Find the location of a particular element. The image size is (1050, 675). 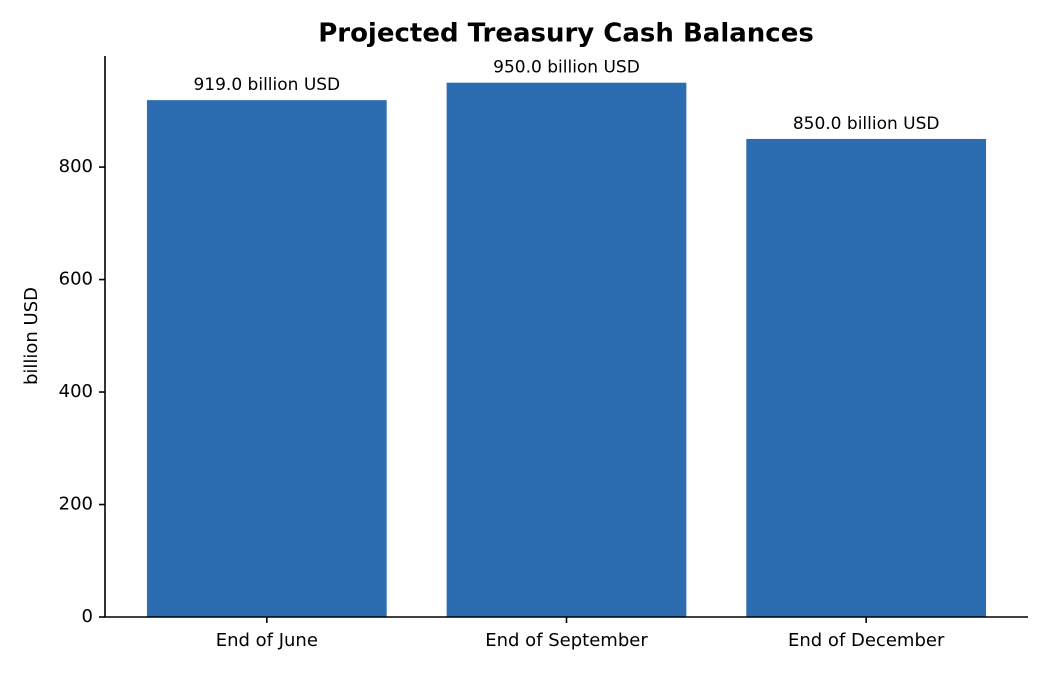

value-label: 850.0 billion USD is located at coordinates (866, 124).